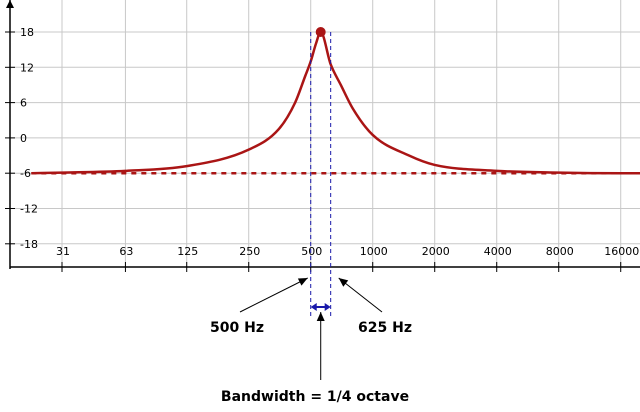  Describe the element at coordinates (498, 251) in the screenshot. I see `x-tick-label: 4000` at that location.